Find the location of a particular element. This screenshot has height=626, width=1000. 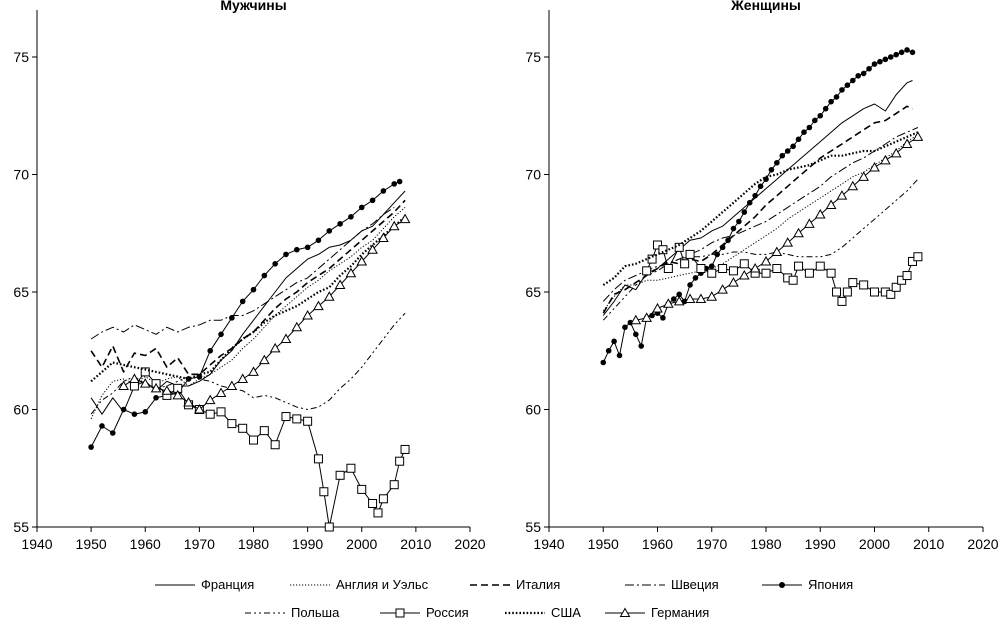

x-tick-label: 1990 is located at coordinates (307, 544).